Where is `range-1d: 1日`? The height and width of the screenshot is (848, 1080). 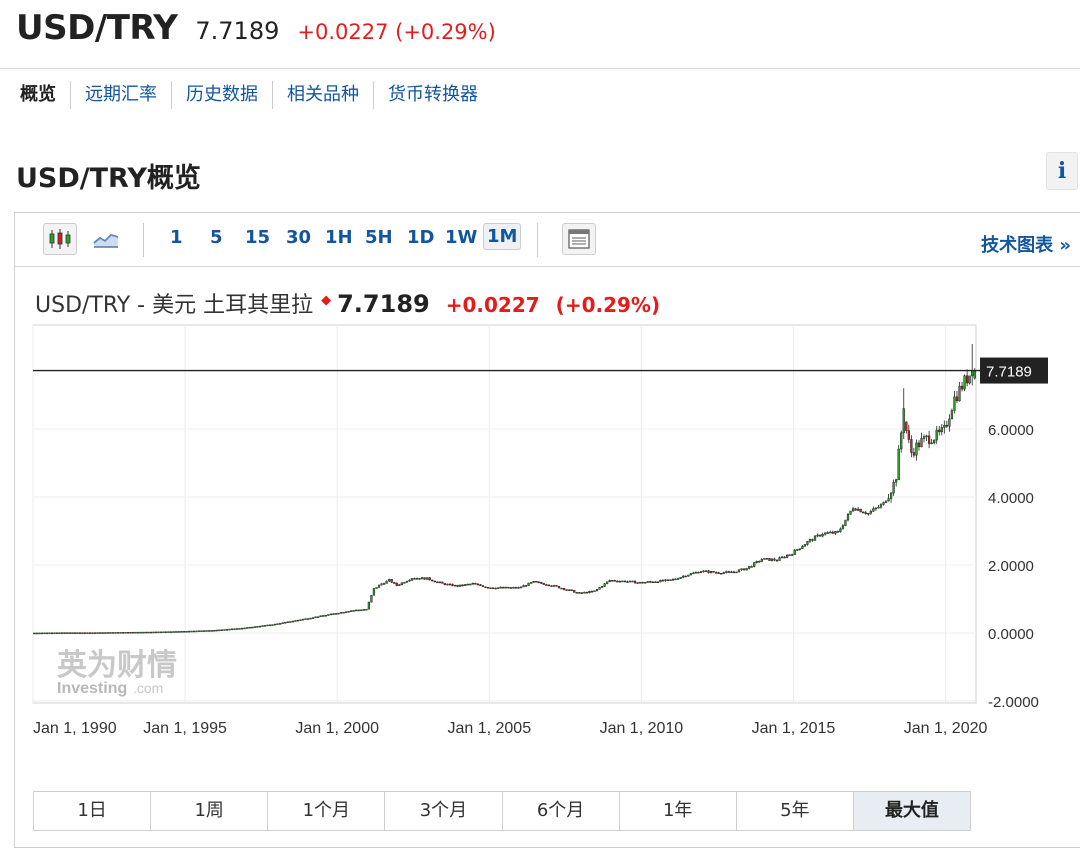 range-1d: 1日 is located at coordinates (92, 811).